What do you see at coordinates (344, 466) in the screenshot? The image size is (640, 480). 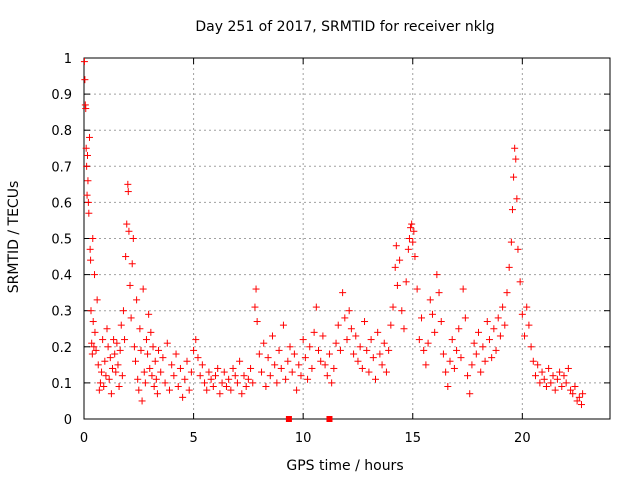 I see `x-axis-label: GPS time / hours` at bounding box center [344, 466].